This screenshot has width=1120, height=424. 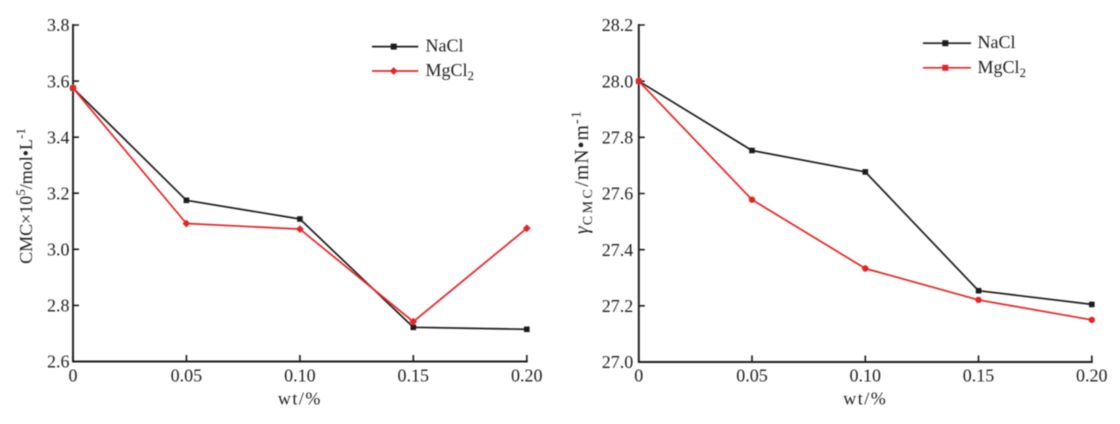 What do you see at coordinates (58, 25) in the screenshot?
I see `svg-text: 3.8` at bounding box center [58, 25].